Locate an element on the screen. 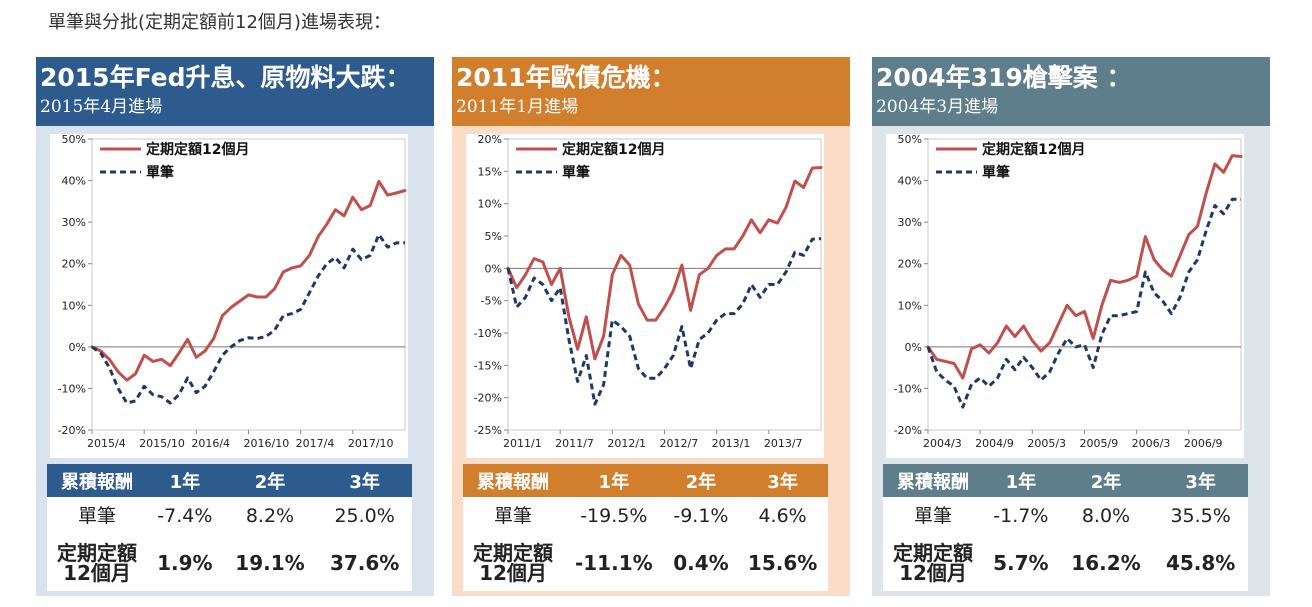 The width and height of the screenshot is (1312, 607). y-tick-label: -5% is located at coordinates (491, 301).